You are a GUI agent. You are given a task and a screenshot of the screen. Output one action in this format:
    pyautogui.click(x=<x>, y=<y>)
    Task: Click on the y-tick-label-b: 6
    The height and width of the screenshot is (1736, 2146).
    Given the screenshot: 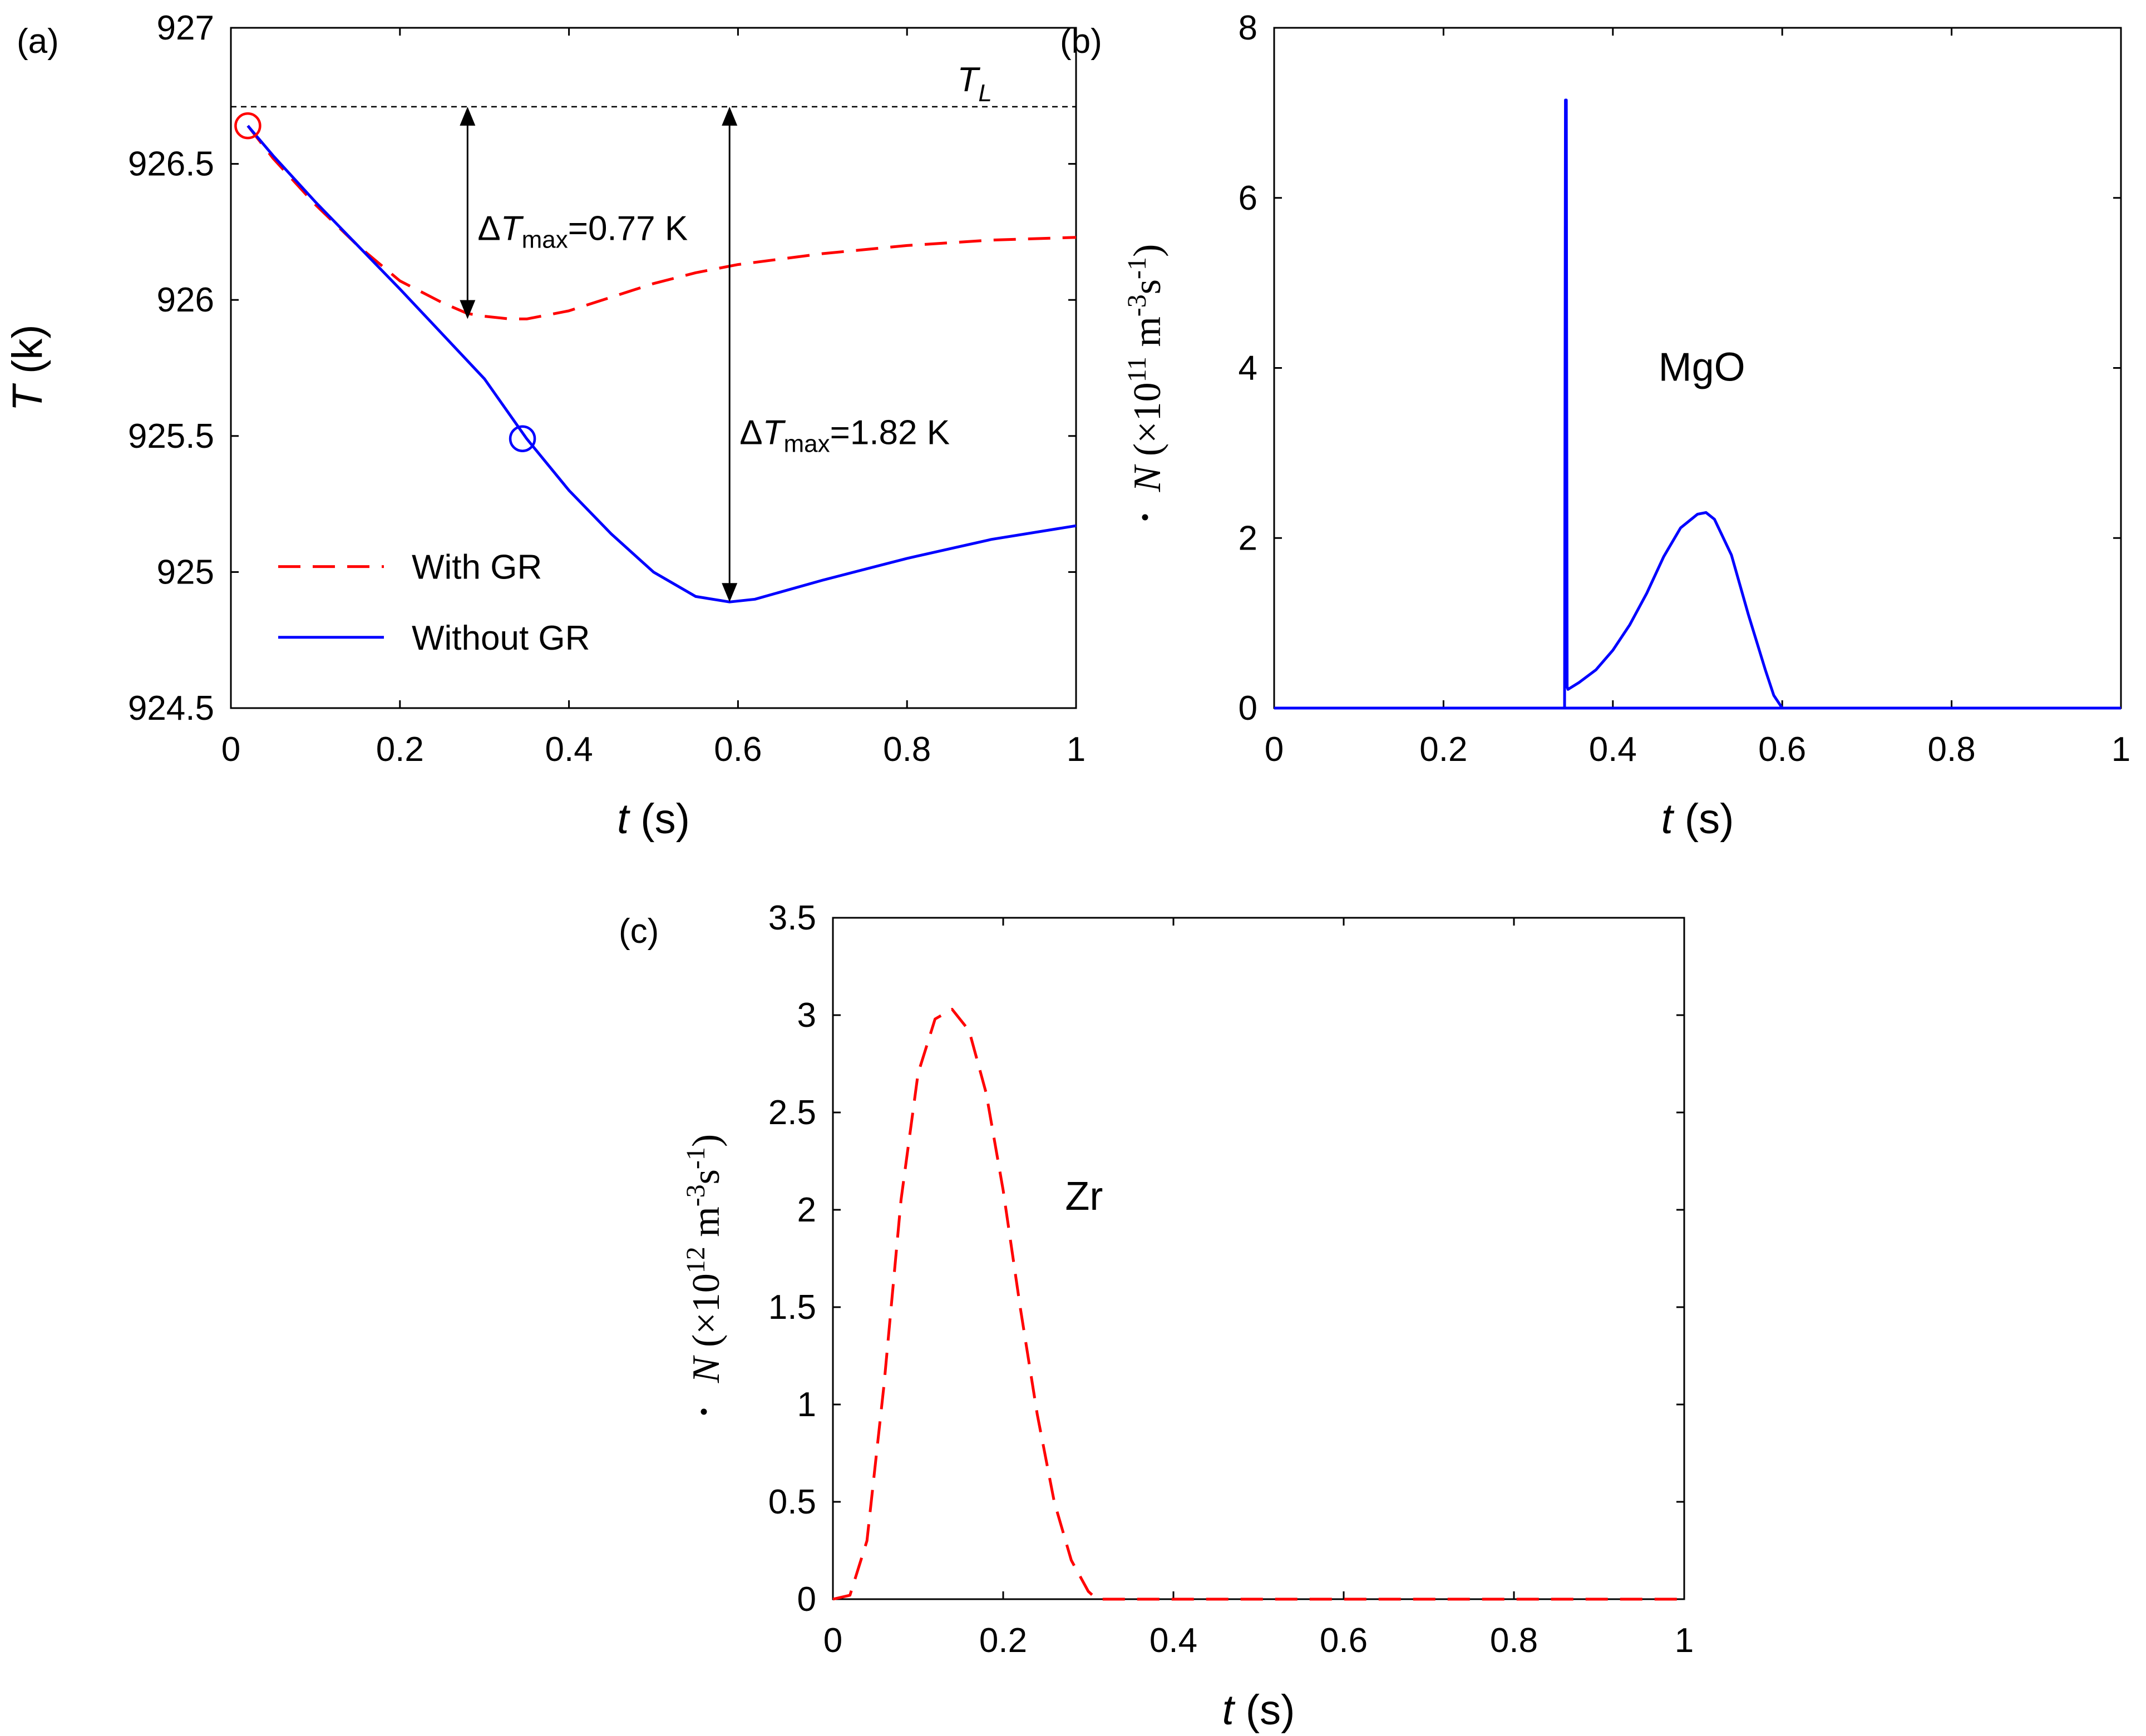 What is the action you would take?
    pyautogui.click(x=1248, y=198)
    